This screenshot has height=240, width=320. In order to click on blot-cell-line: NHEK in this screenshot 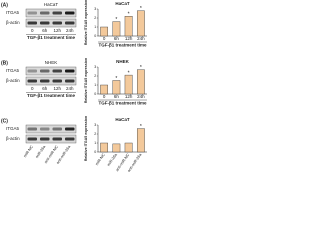, I will do `click(51, 62)`.